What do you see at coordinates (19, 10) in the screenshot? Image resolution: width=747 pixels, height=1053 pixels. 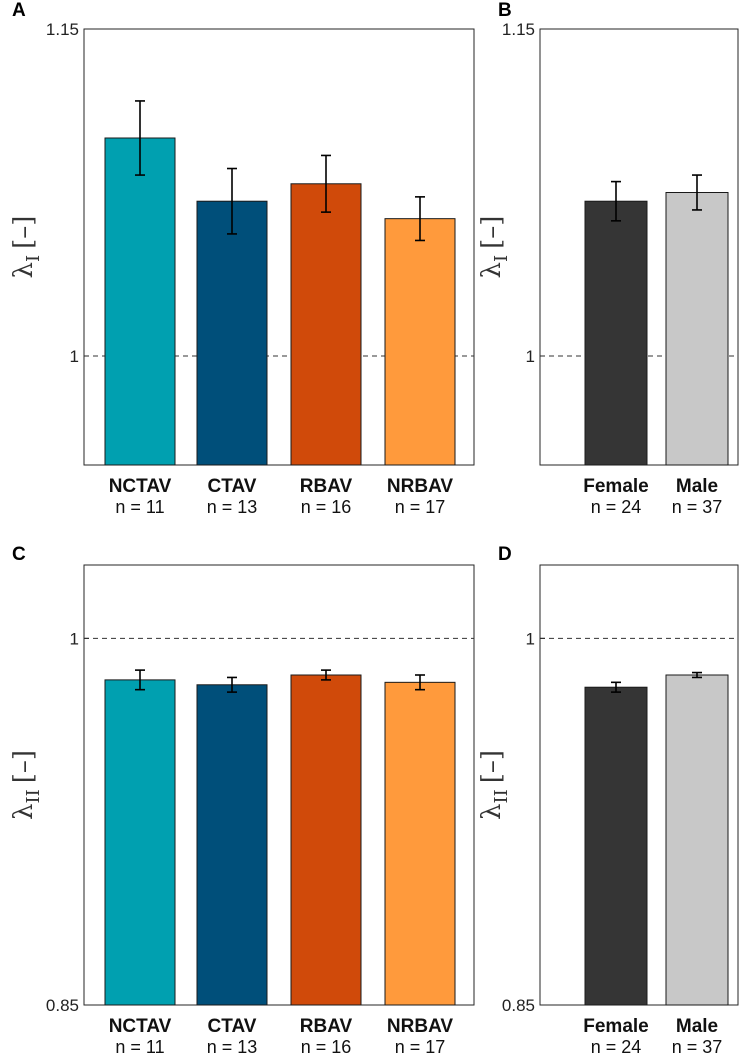 I see `panel-letter: A` at bounding box center [19, 10].